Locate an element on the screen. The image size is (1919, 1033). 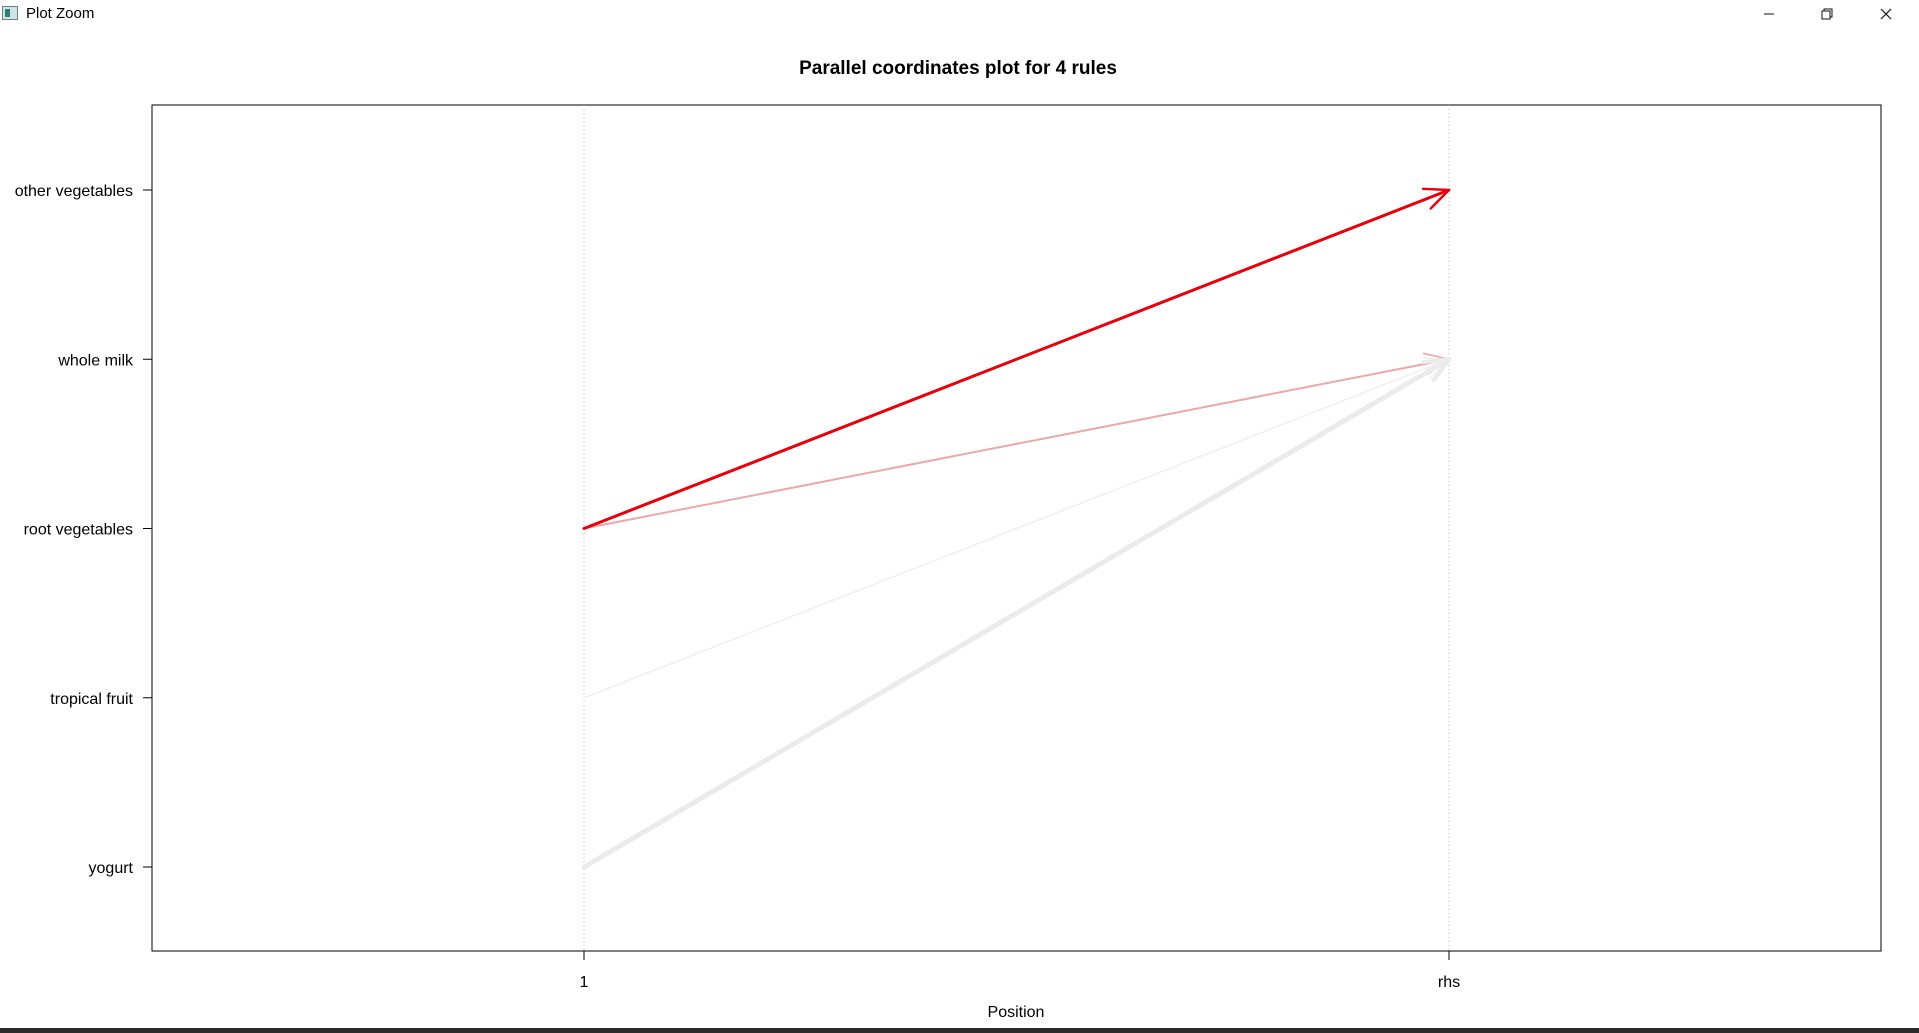
y-tick-label-root-vegetables: root vegetables is located at coordinates (78, 530).